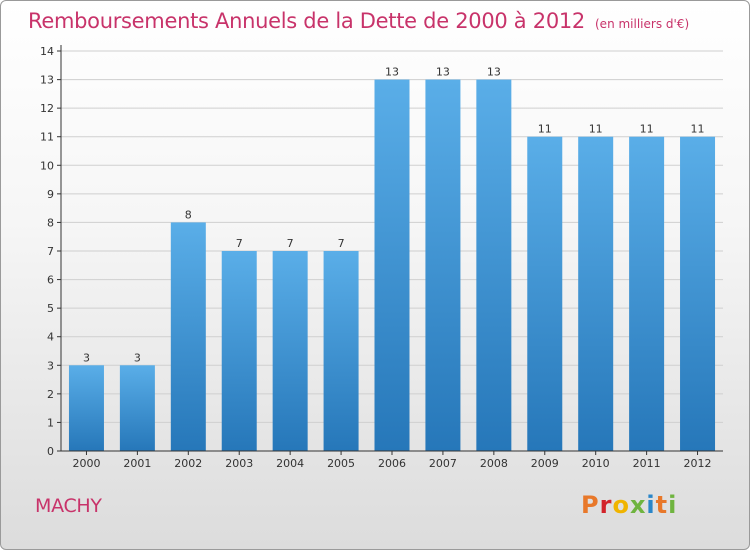 This screenshot has height=550, width=750. Describe the element at coordinates (341, 463) in the screenshot. I see `x-tick-label: 2005` at that location.